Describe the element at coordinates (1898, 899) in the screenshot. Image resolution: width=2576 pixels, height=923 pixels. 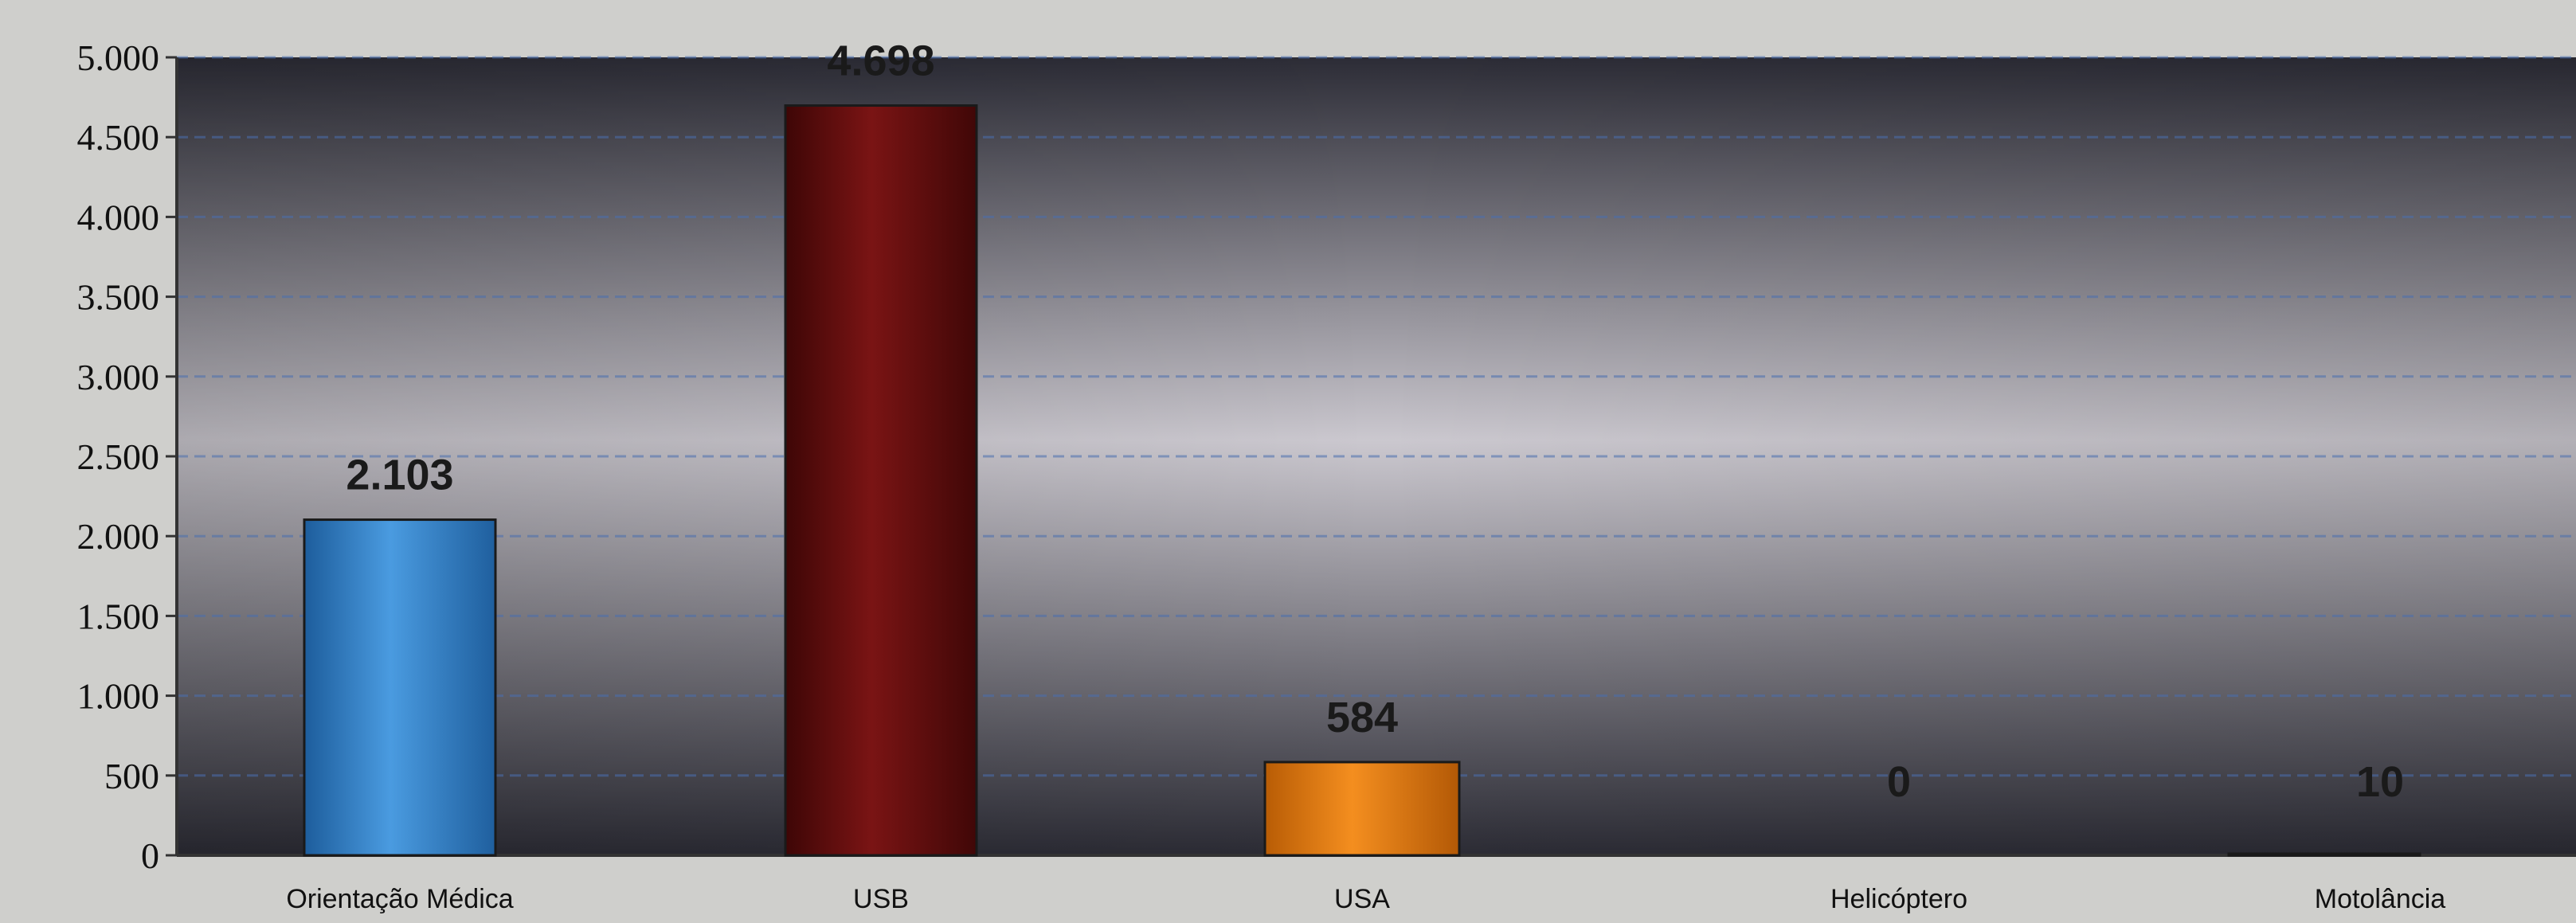
I see `x-tick-label: Helicóptero` at that location.